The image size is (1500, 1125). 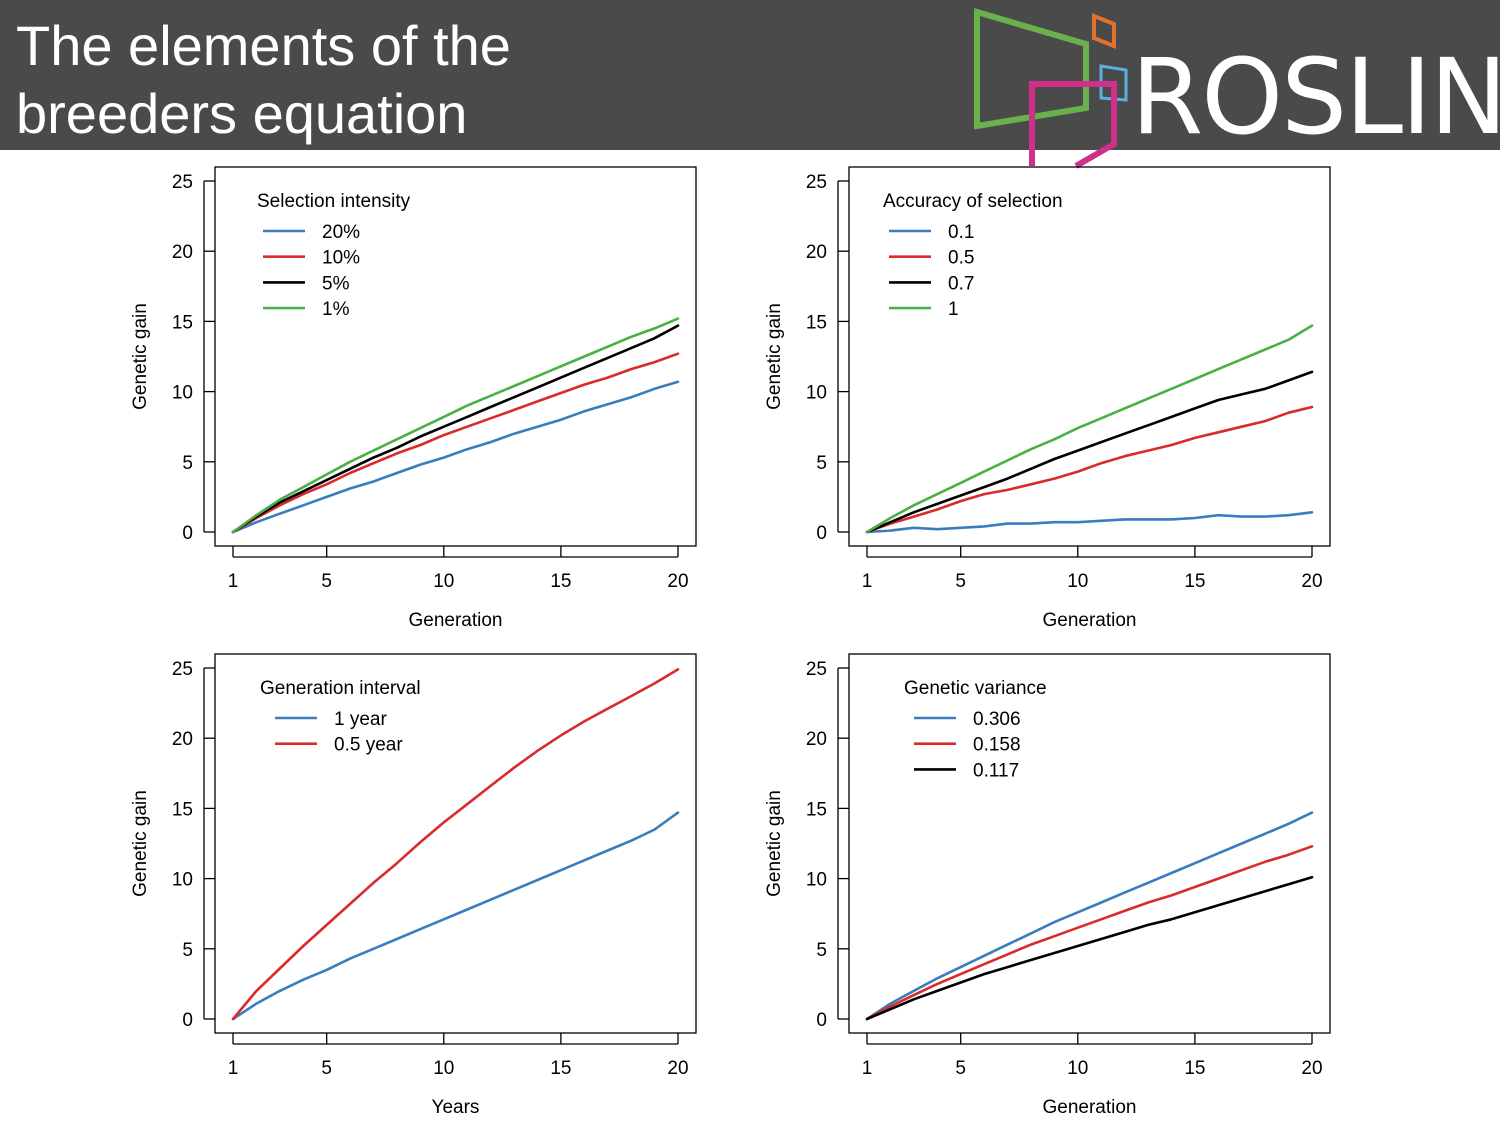 What do you see at coordinates (961, 258) in the screenshot?
I see `legend-label-0-5: 0.5` at bounding box center [961, 258].